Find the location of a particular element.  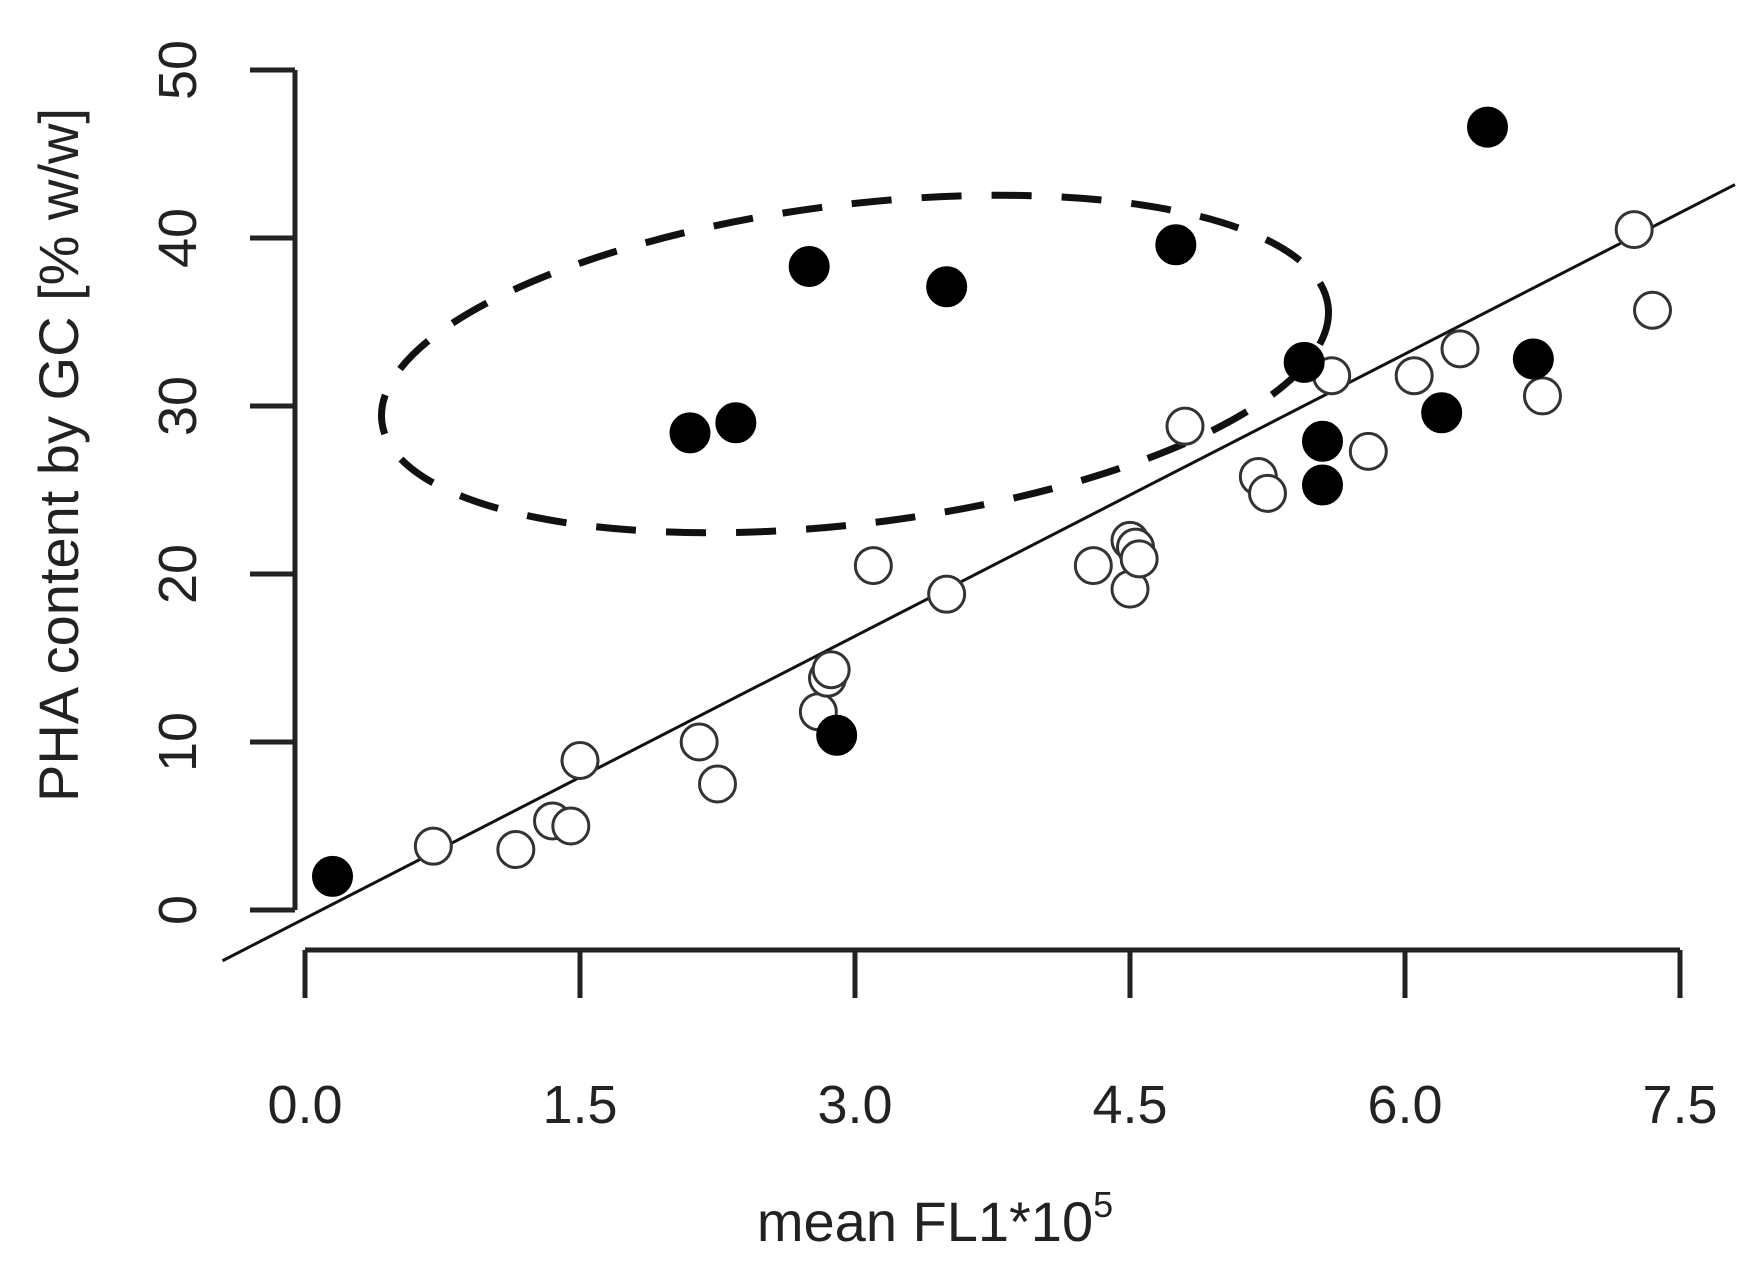

x-tick-label: 3.0 is located at coordinates (854, 1105).